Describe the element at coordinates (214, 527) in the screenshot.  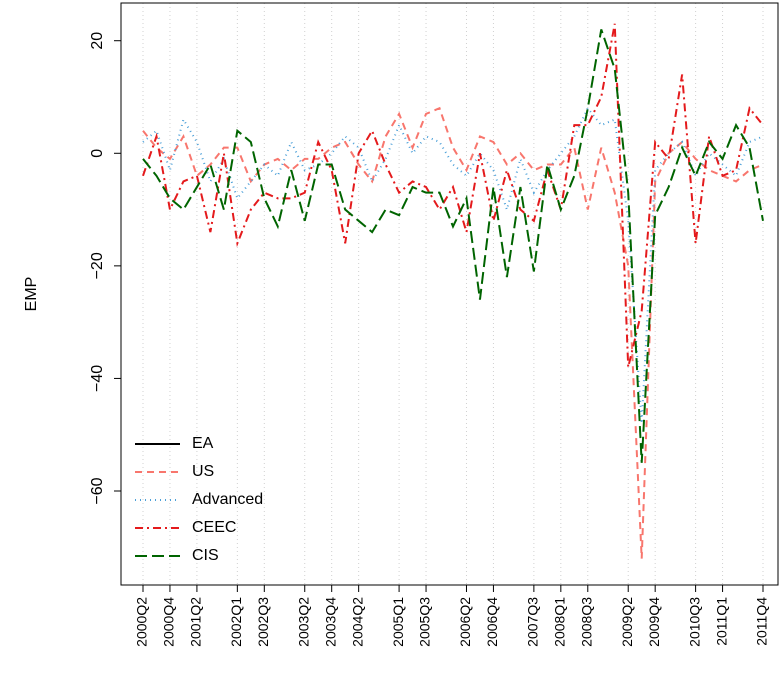
I see `legend-label: CEEC` at that location.